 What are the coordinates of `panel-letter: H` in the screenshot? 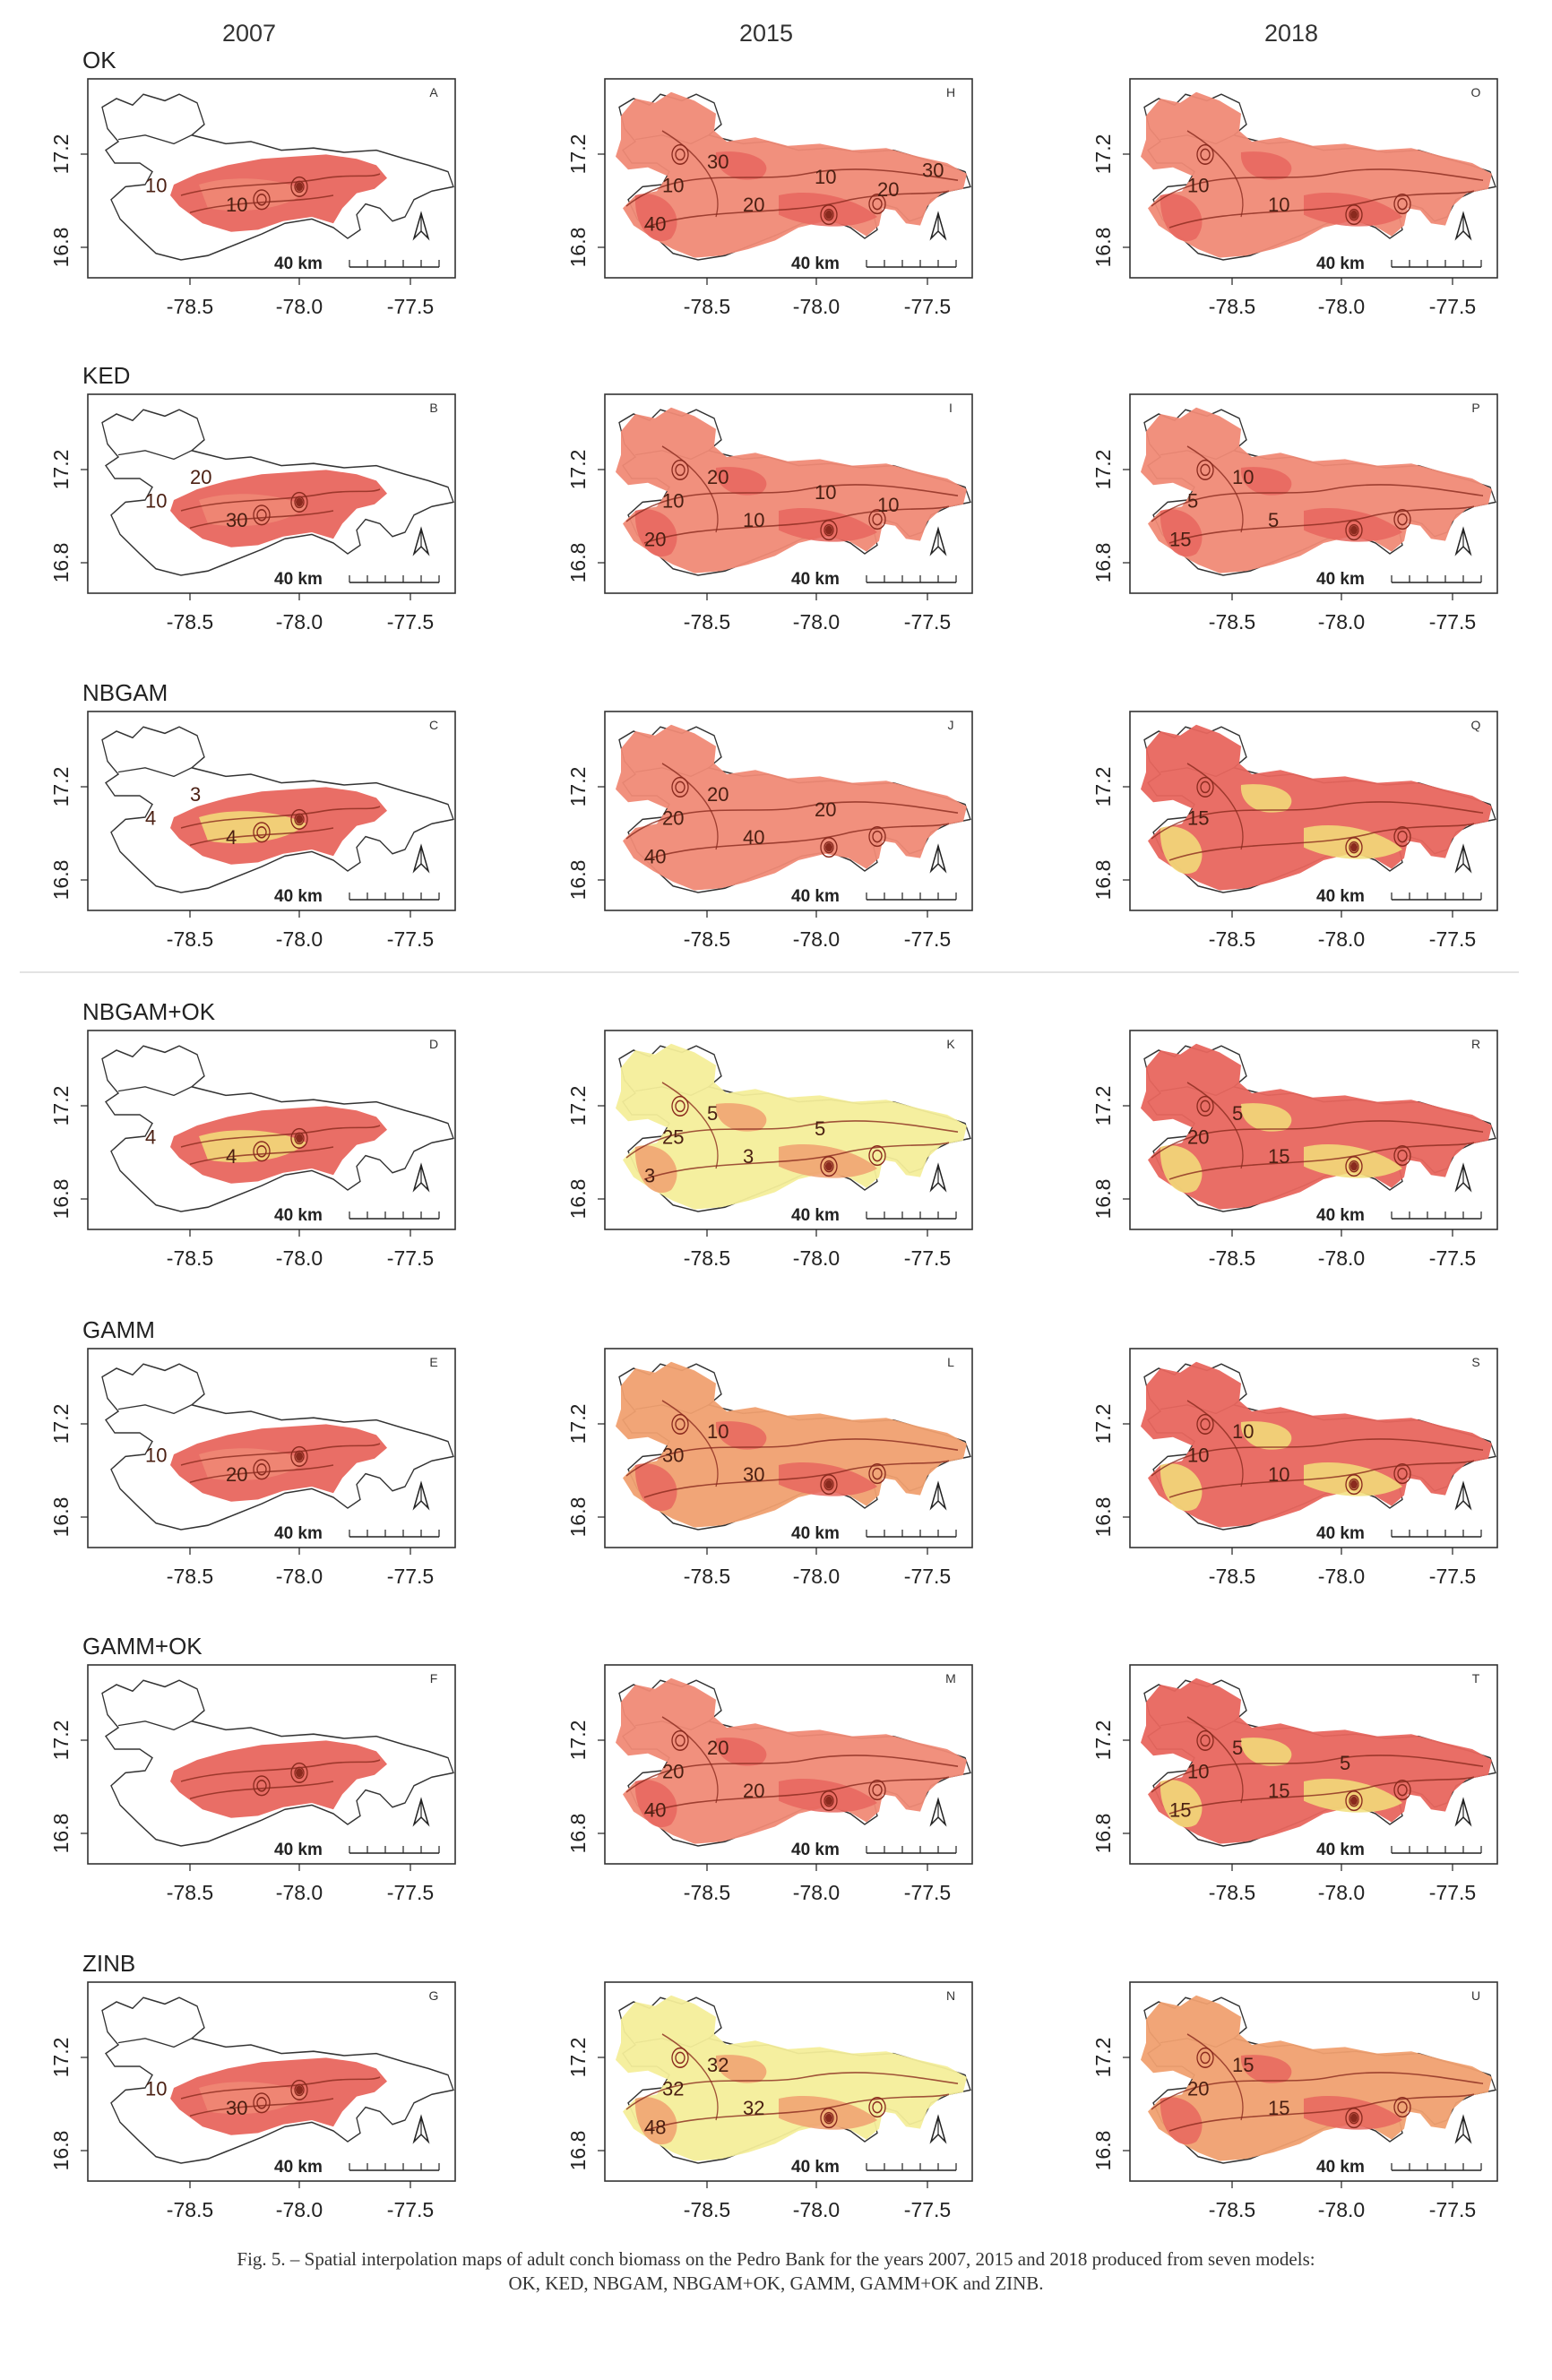 It's located at (950, 92).